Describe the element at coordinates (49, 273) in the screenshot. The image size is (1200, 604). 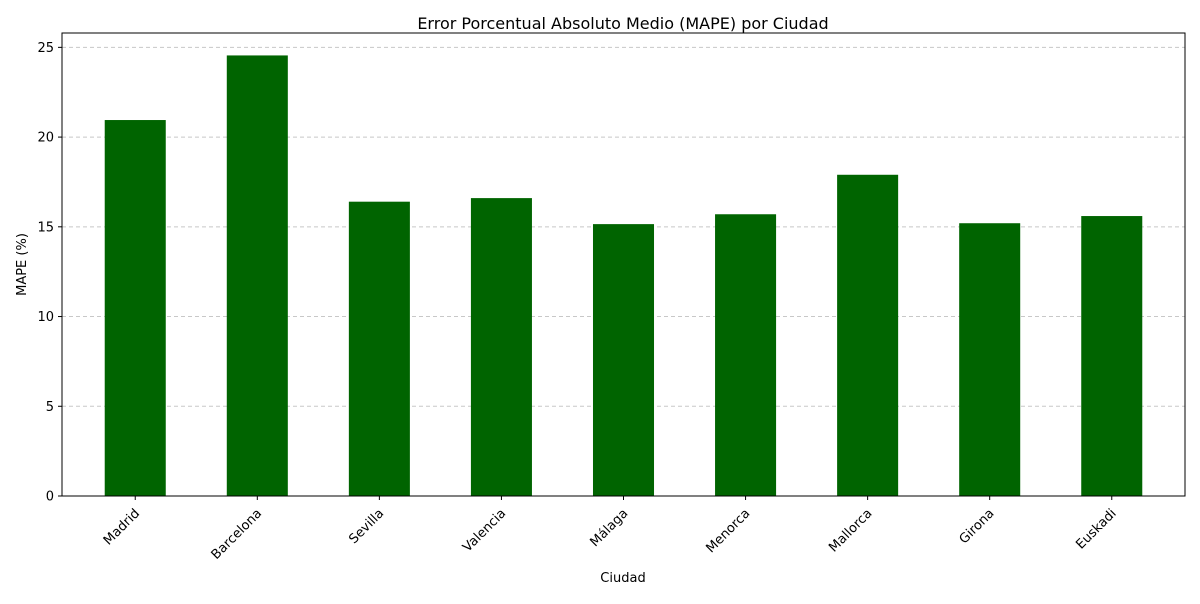
I see `y-axis-ticks: 0 5 10 15 20 25` at that location.